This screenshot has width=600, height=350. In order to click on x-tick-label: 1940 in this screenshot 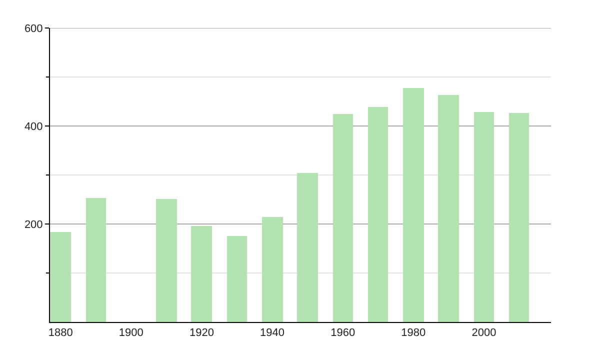, I will do `click(272, 333)`.